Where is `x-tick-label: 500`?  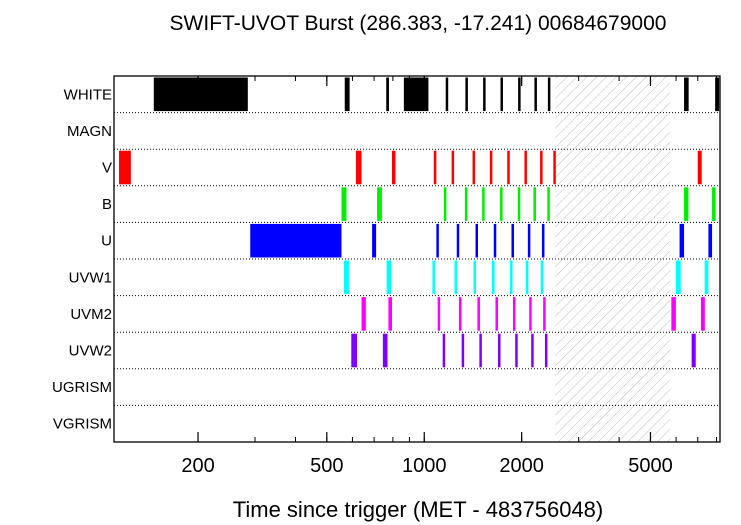 x-tick-label: 500 is located at coordinates (326, 466).